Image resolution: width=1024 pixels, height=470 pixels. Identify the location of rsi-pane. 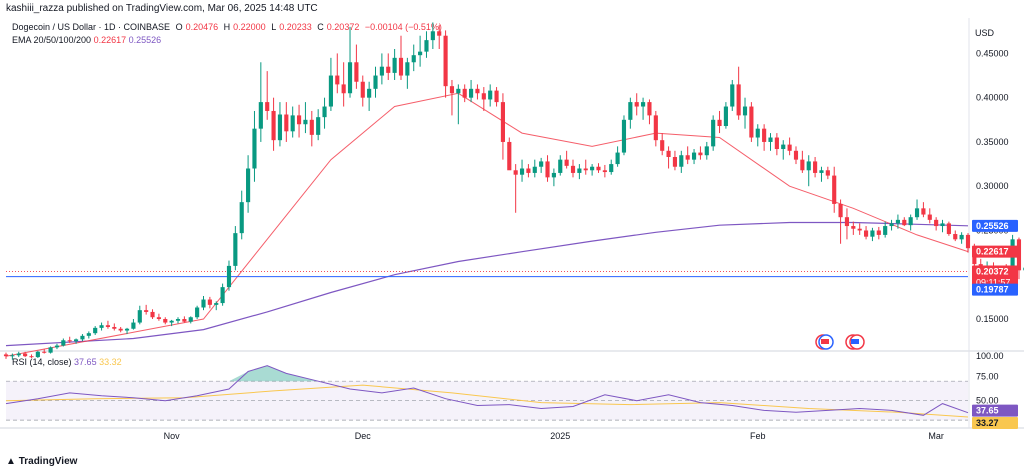
(487, 393).